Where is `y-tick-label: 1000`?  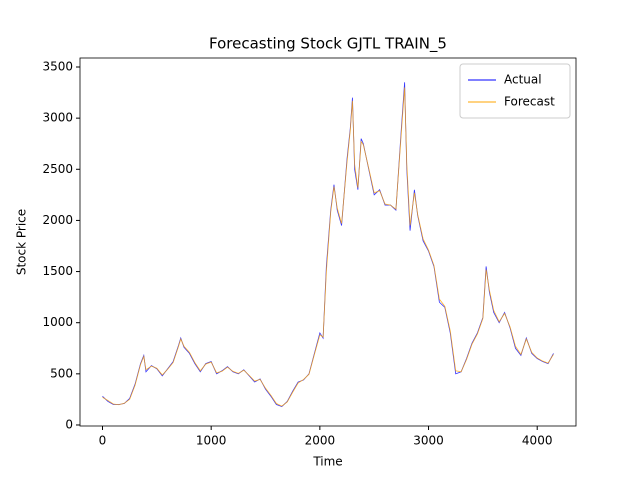
y-tick-label: 1000 is located at coordinates (57, 322).